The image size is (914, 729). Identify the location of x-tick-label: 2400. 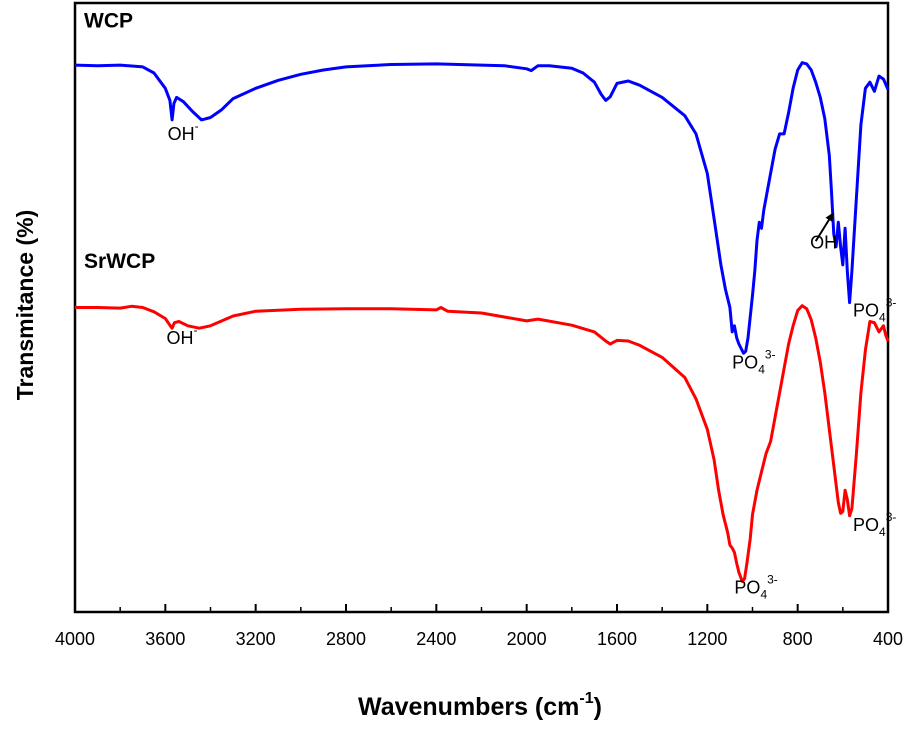
(436, 639).